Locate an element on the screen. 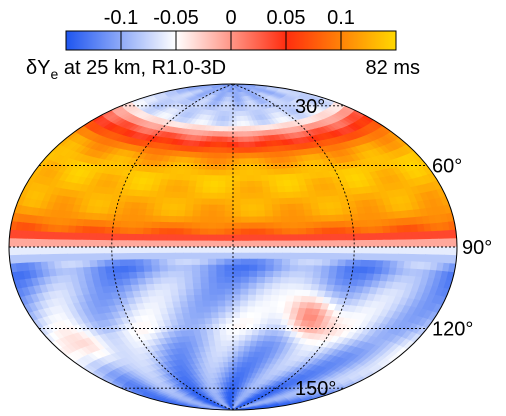 The width and height of the screenshot is (506, 416). latitude-label: 30° is located at coordinates (310, 107).